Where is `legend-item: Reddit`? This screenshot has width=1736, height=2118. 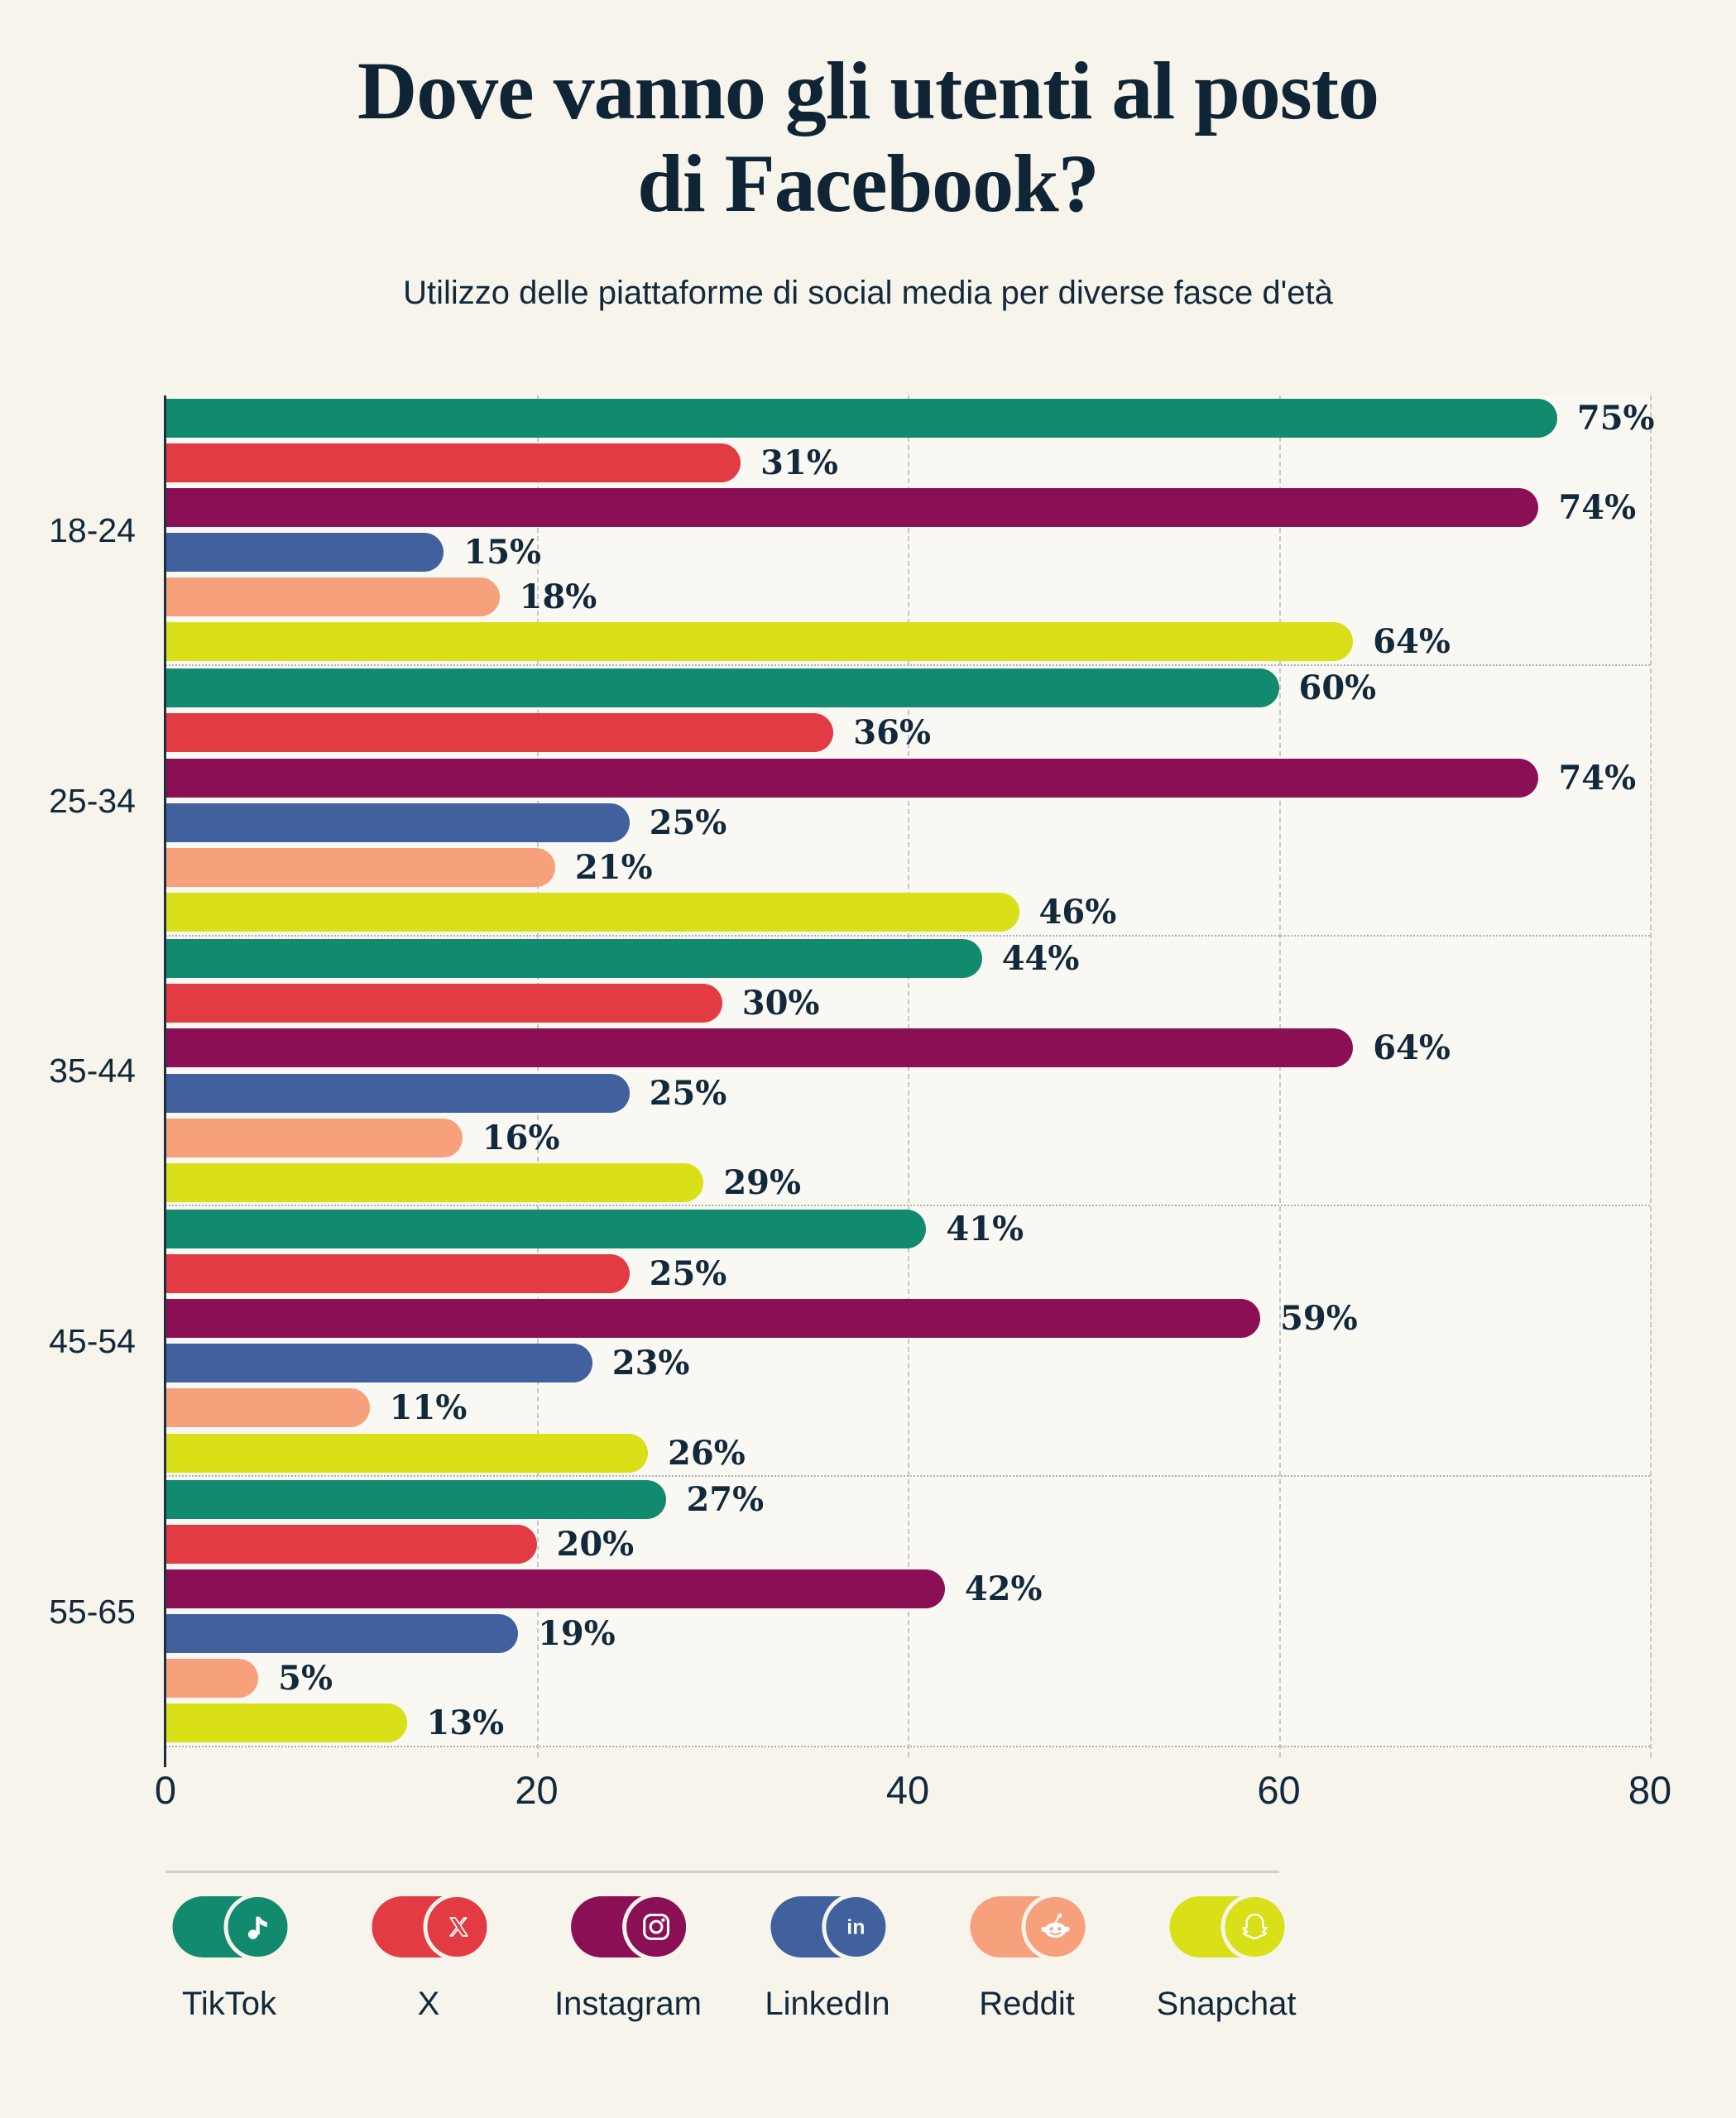 legend-item: Reddit is located at coordinates (1030, 1958).